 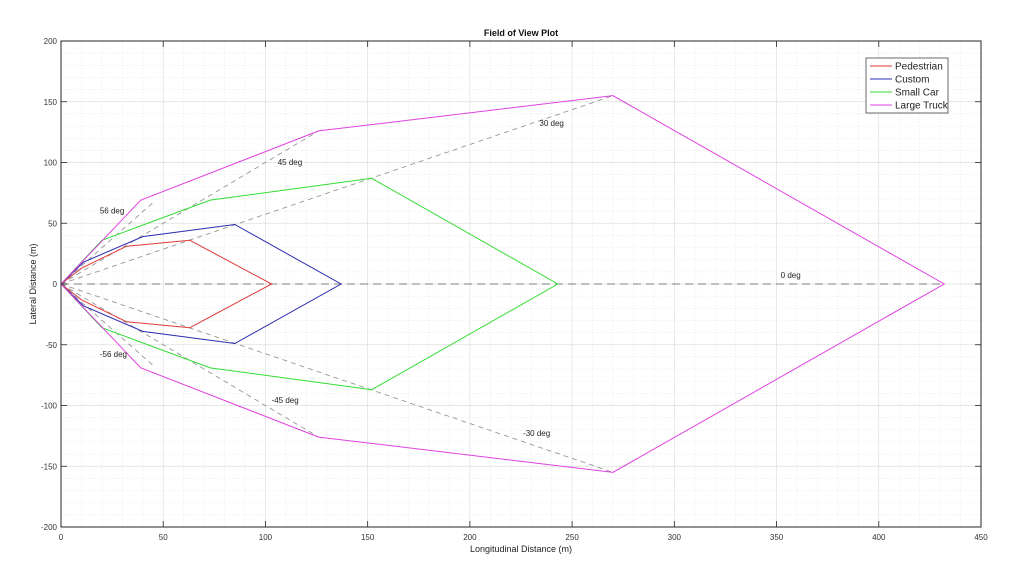 I want to click on y-tick-label: -200, so click(x=49, y=527).